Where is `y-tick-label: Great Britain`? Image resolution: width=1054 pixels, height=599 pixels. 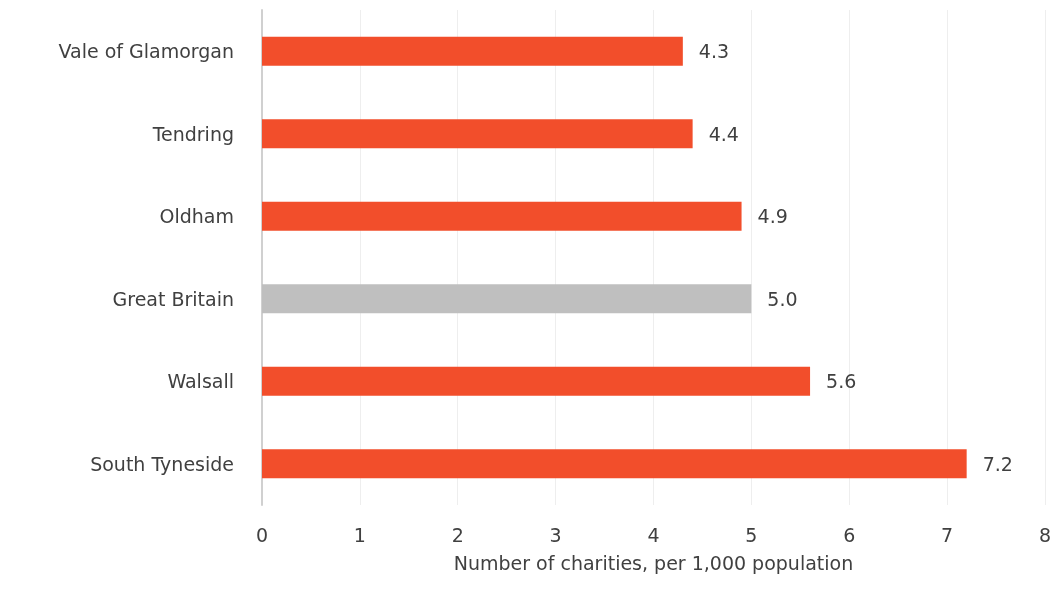
y-tick-label: Great Britain is located at coordinates (173, 298).